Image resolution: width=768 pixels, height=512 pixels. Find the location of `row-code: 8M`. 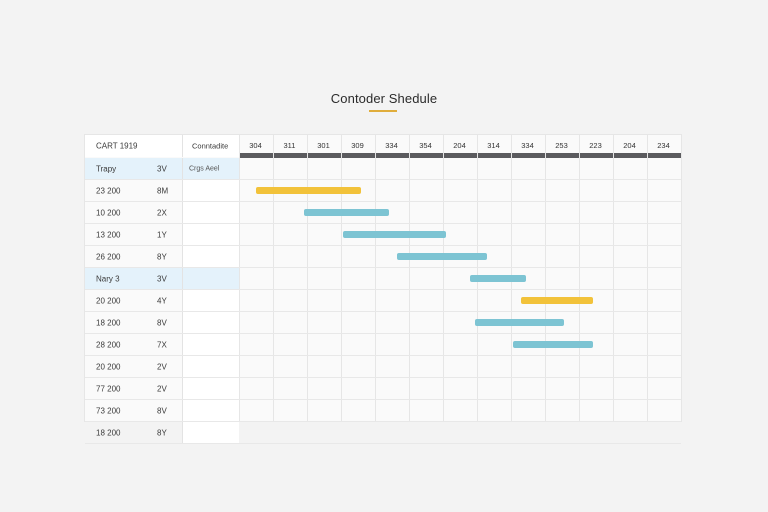

row-code: 8M is located at coordinates (163, 190).